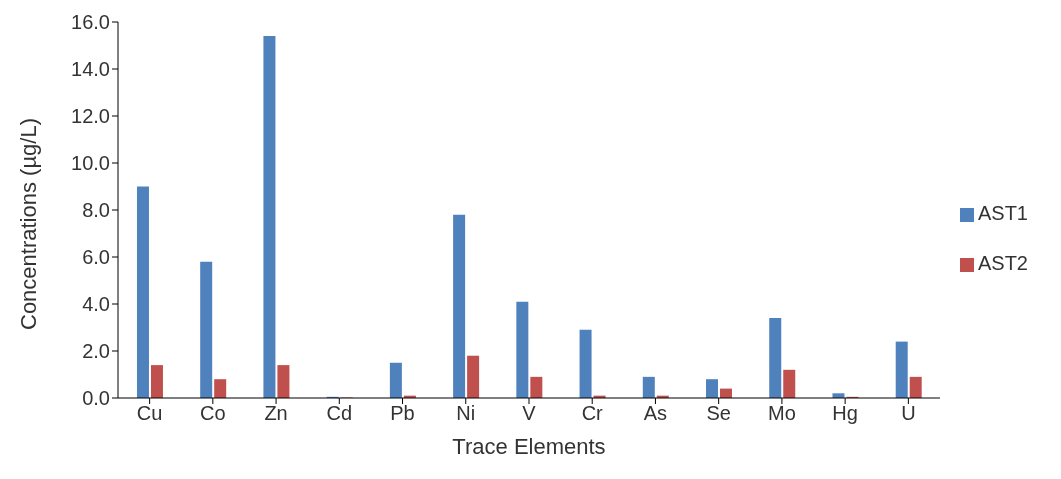 This screenshot has height=479, width=1061. Describe the element at coordinates (529, 446) in the screenshot. I see `x-axis-title: Trace Elements` at that location.